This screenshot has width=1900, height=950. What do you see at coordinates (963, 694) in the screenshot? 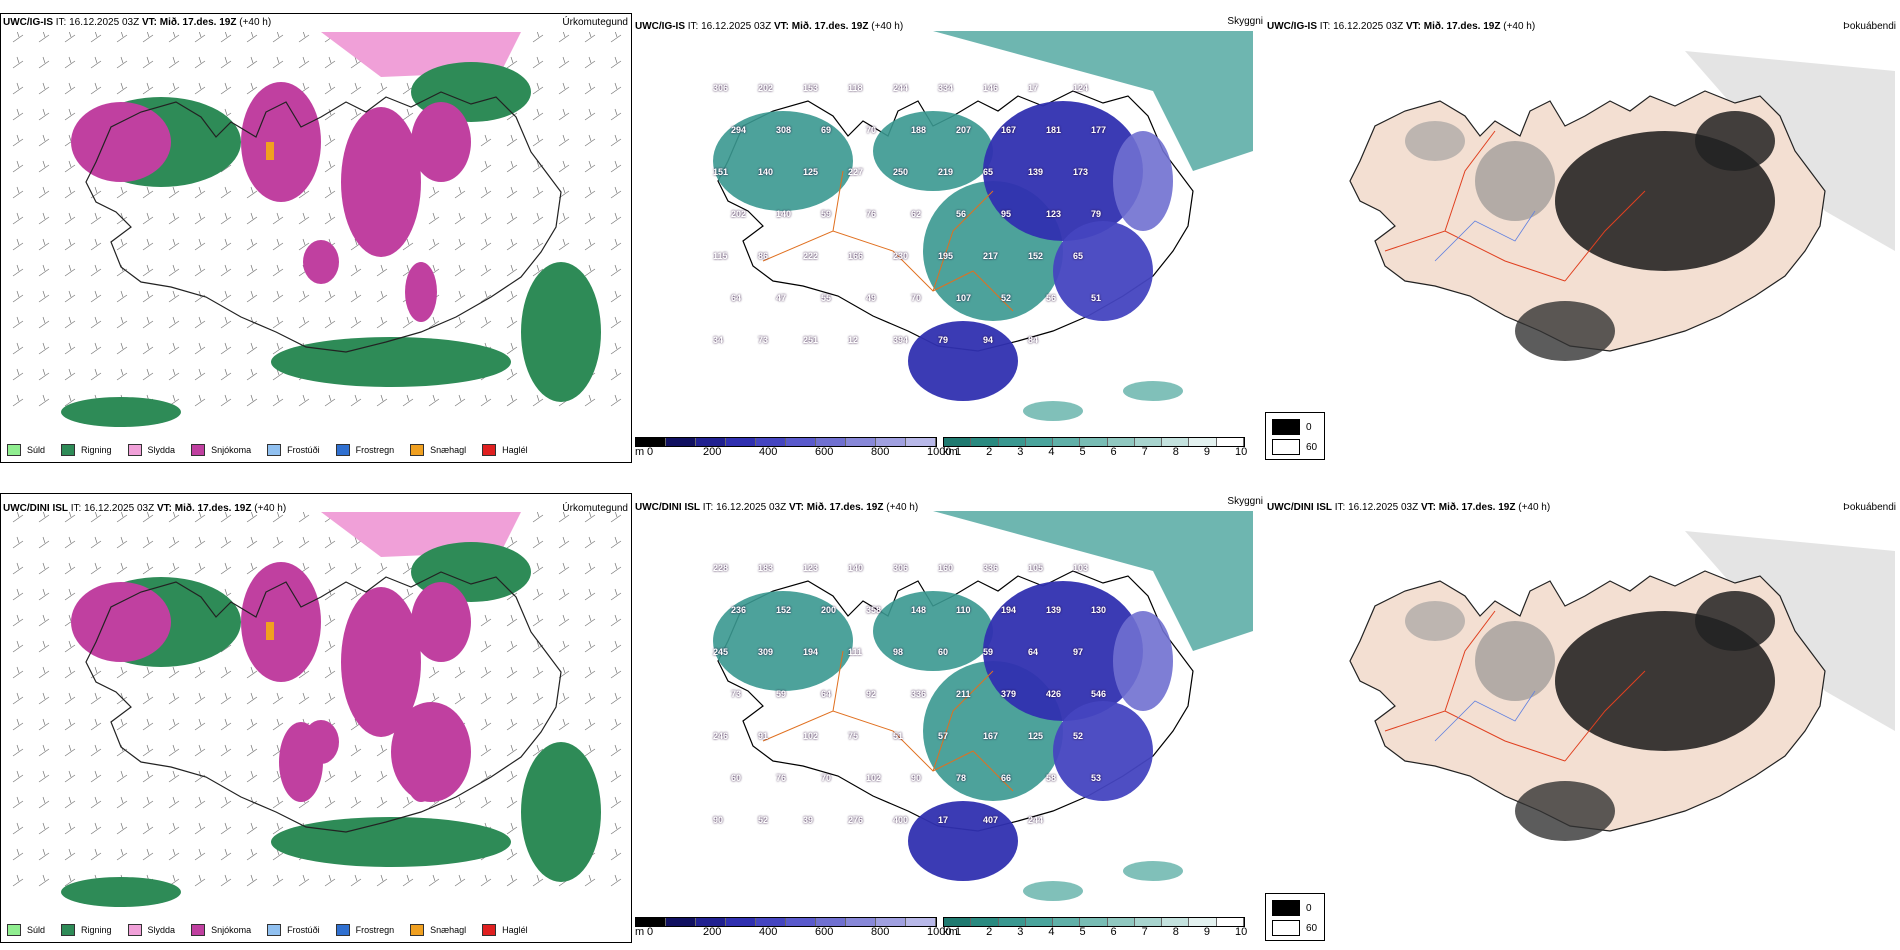
I see `cloud-base-label: 211` at bounding box center [963, 694].